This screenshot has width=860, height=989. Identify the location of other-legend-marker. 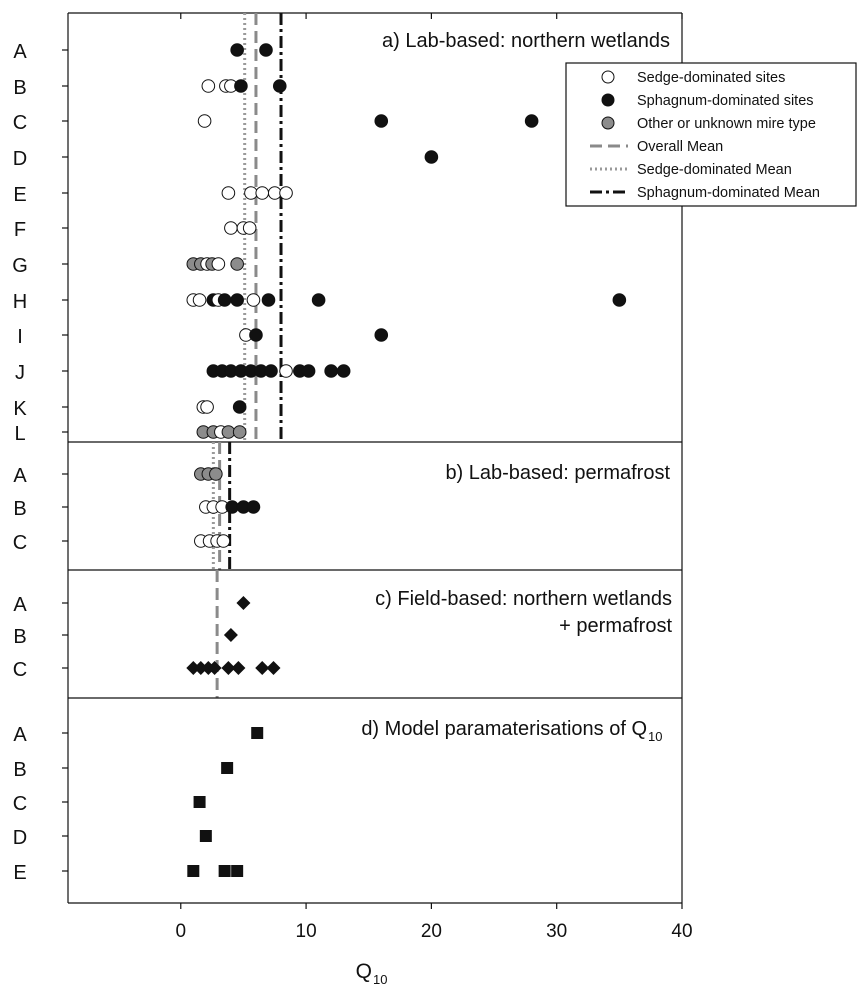
(608, 123).